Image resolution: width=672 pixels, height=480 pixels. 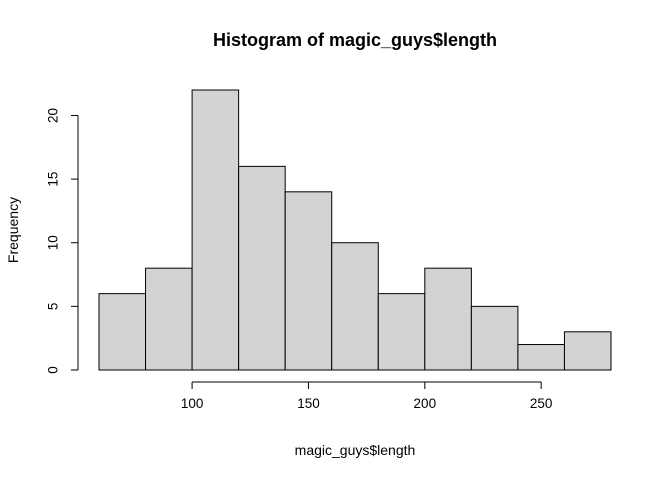 I want to click on y-tick-label-0: 0, so click(x=53, y=370).